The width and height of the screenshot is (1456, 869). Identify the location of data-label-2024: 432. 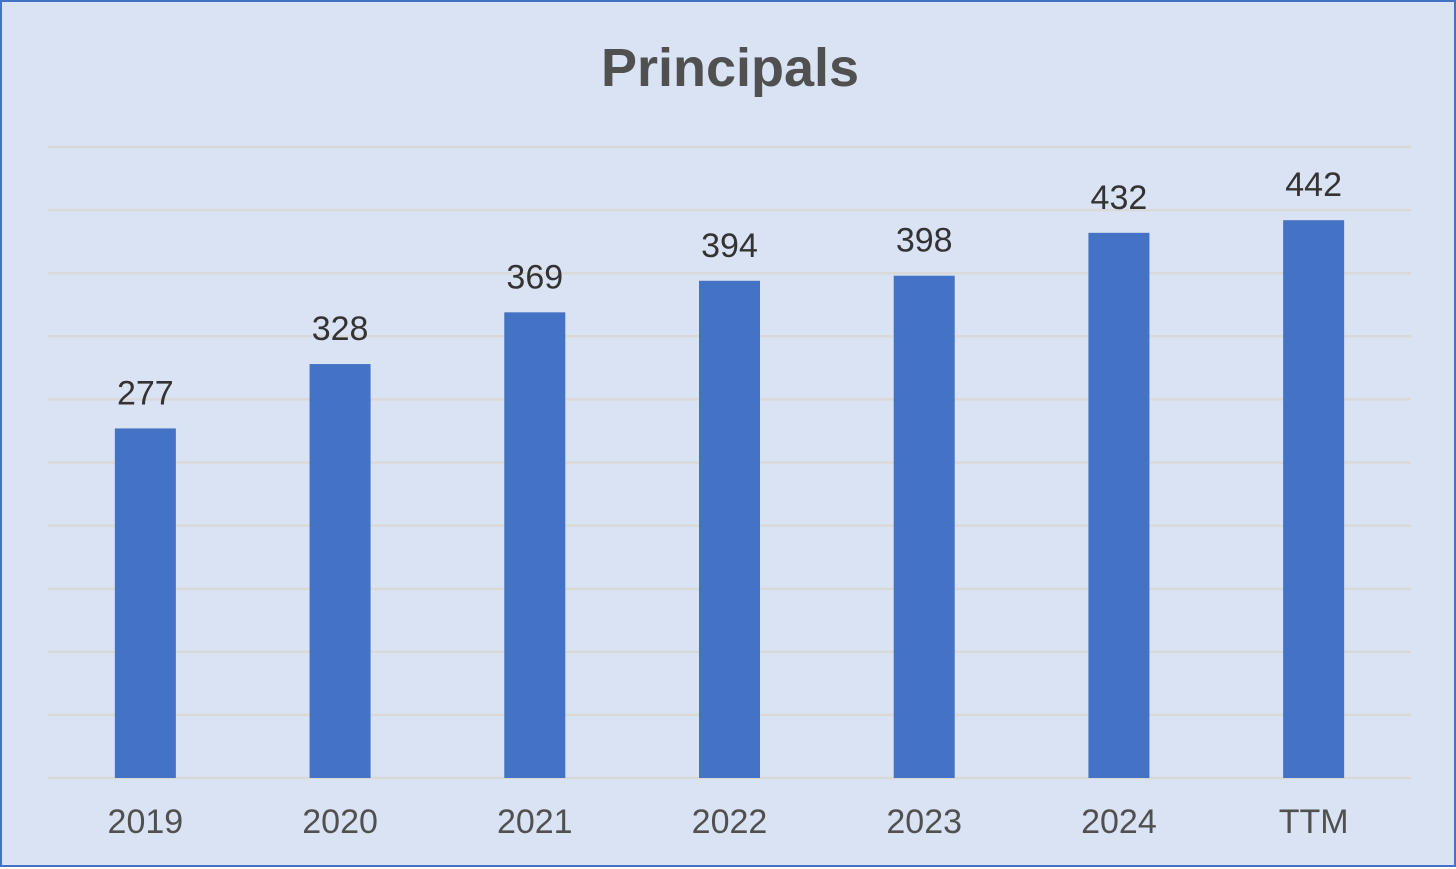
(1119, 198).